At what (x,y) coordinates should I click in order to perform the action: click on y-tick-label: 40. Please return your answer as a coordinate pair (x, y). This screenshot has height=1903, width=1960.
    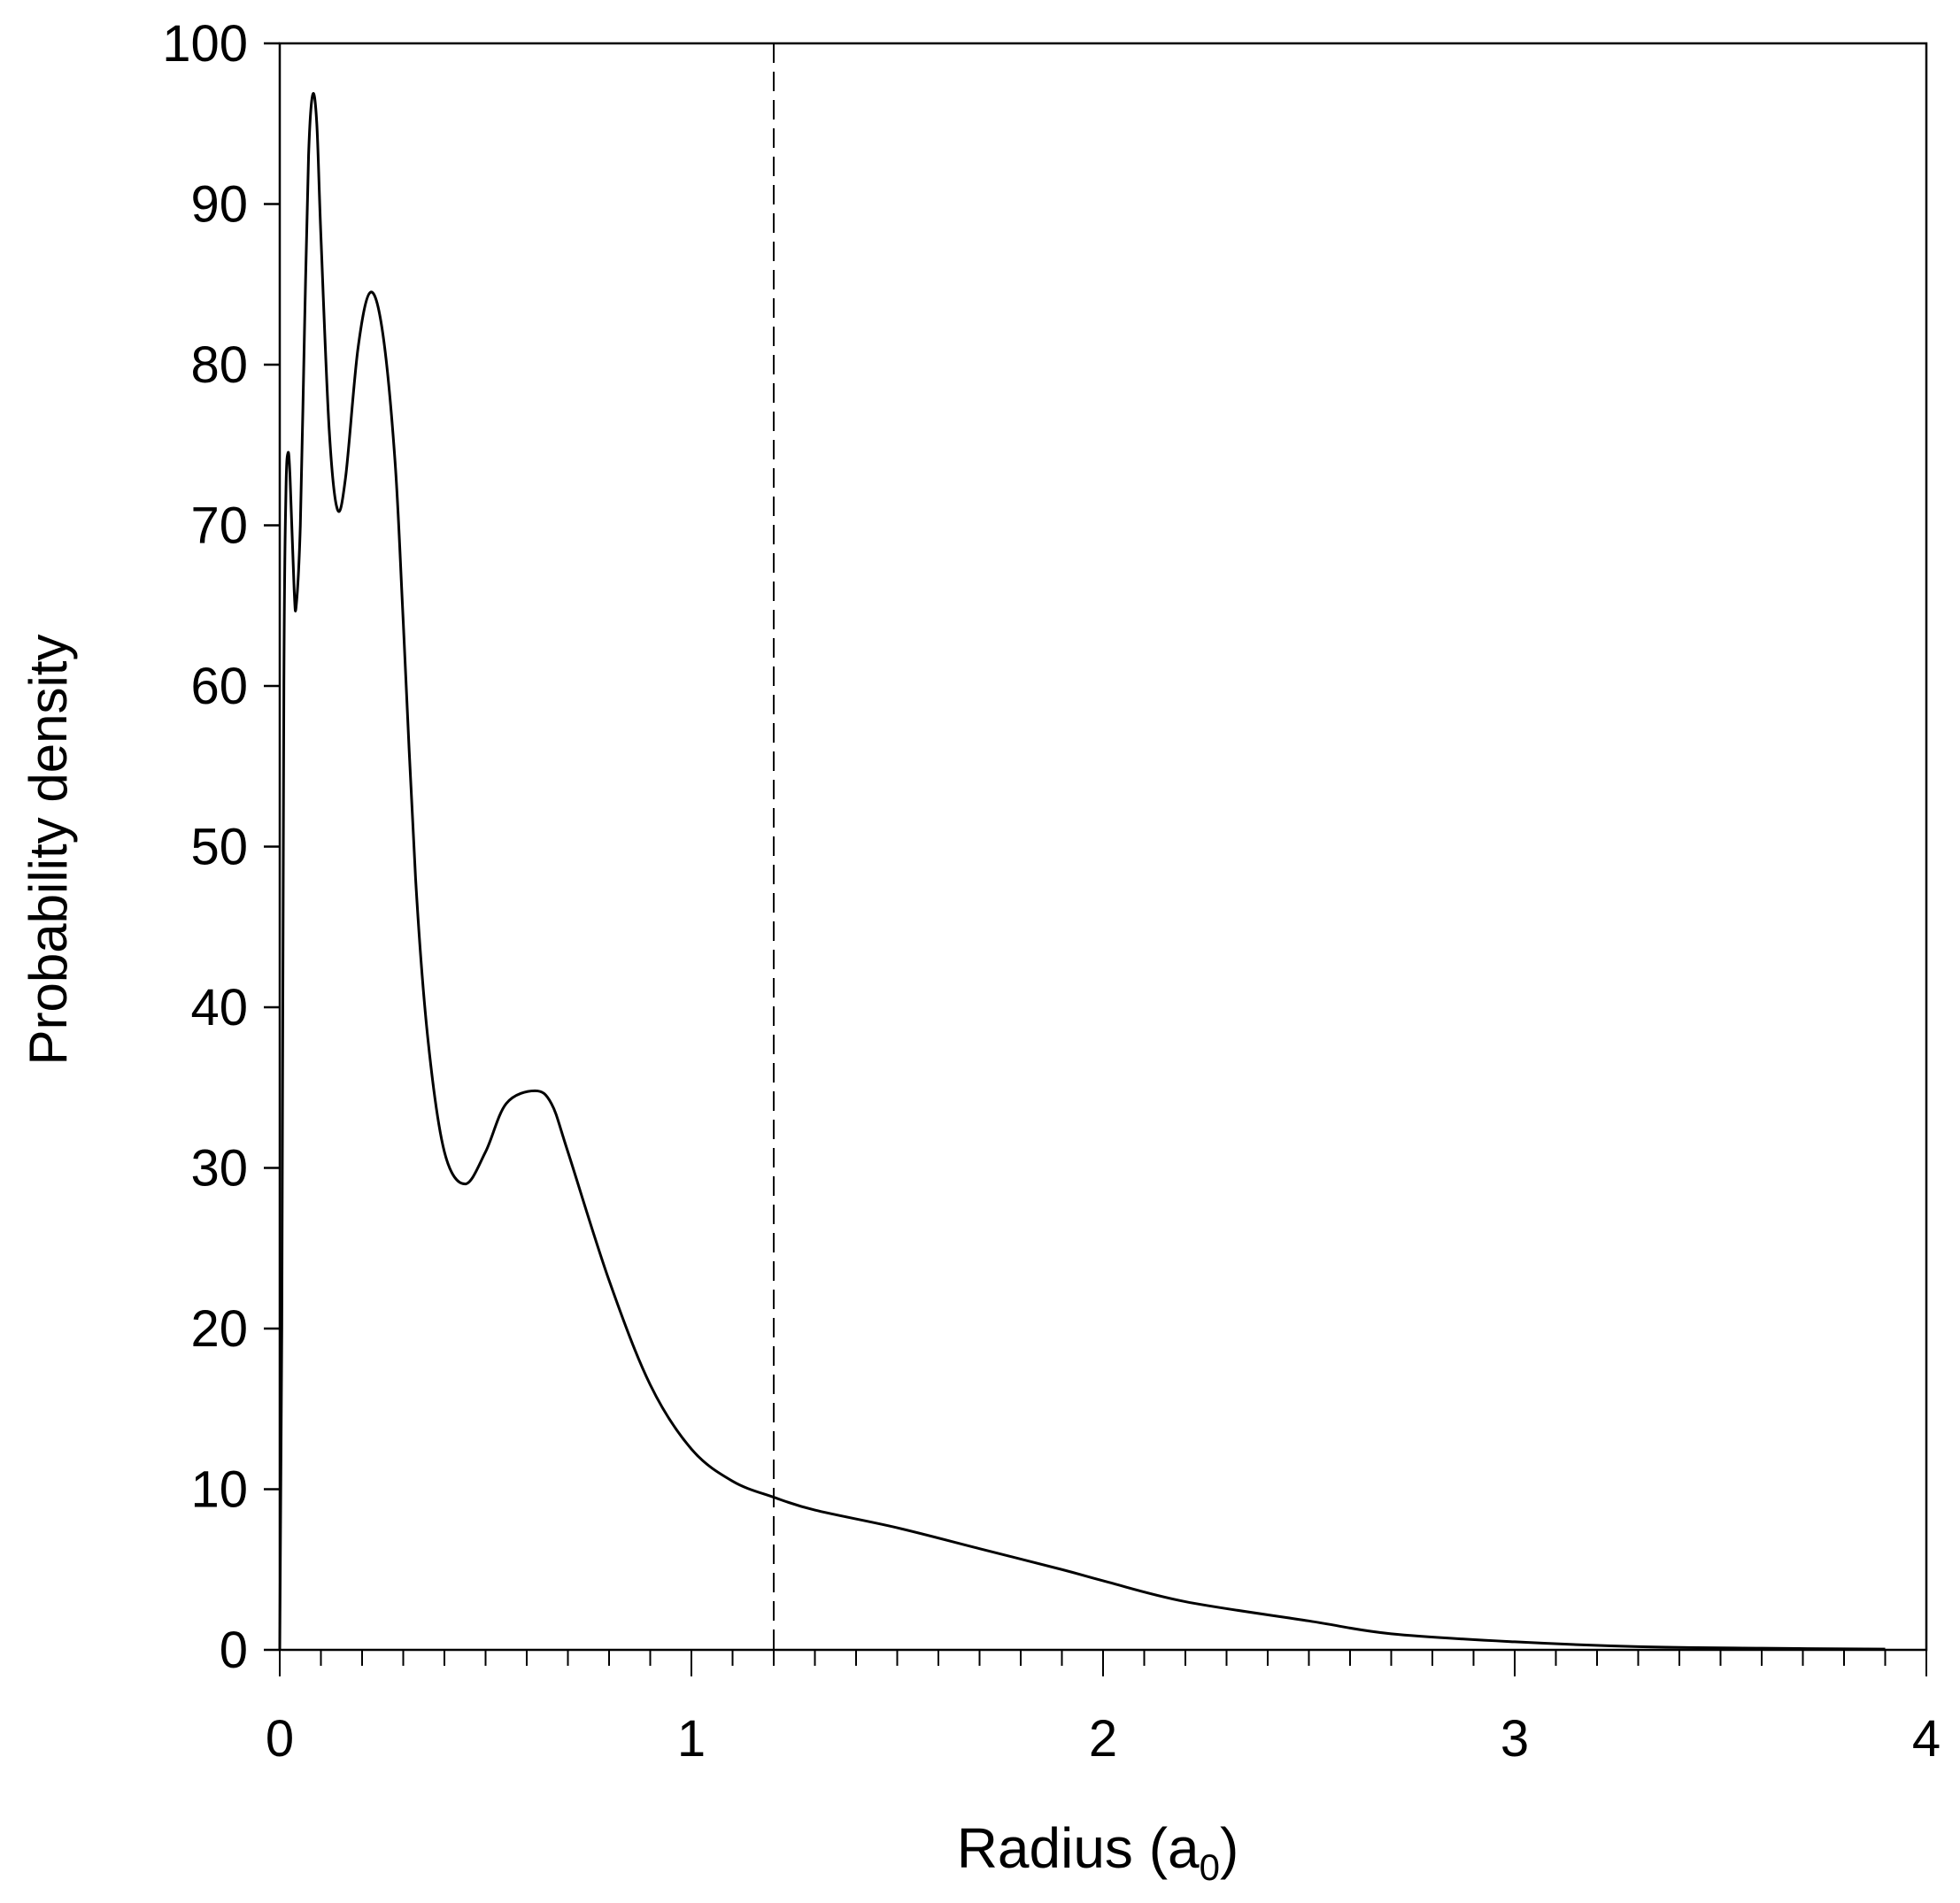
    Looking at the image, I should click on (219, 1007).